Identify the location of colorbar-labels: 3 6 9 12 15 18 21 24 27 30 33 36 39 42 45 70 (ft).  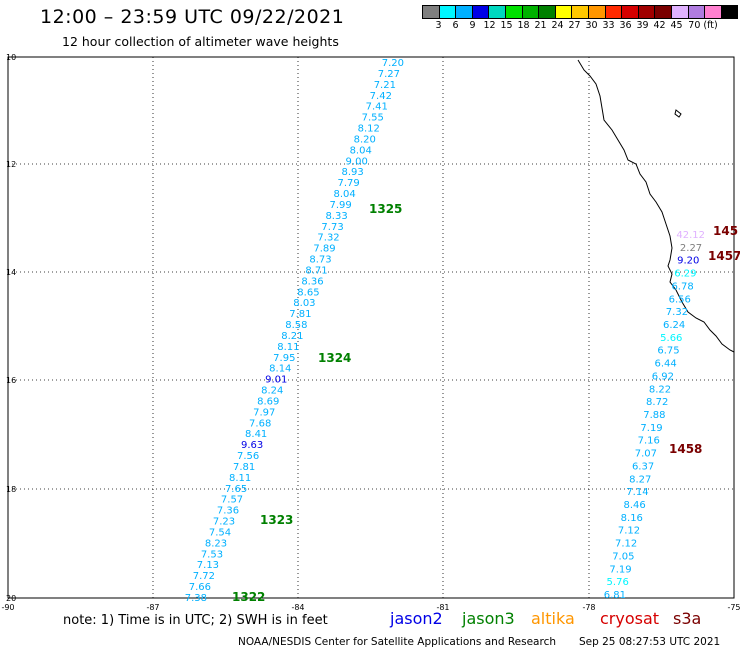
(581, 27).